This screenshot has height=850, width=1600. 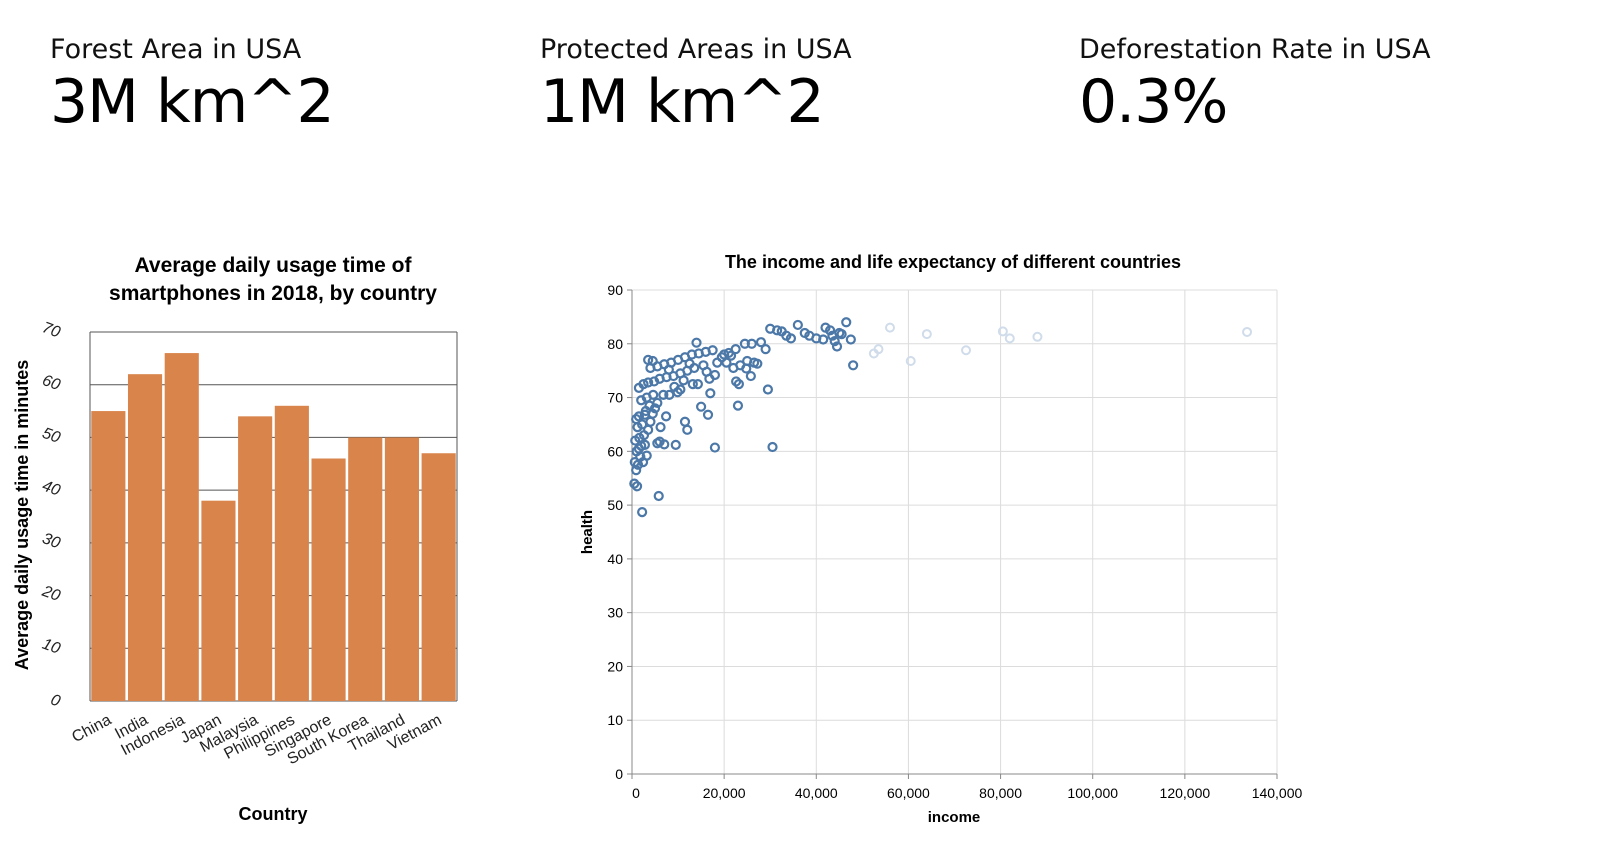 What do you see at coordinates (51, 330) in the screenshot?
I see `bar-y-tick-label: 70` at bounding box center [51, 330].